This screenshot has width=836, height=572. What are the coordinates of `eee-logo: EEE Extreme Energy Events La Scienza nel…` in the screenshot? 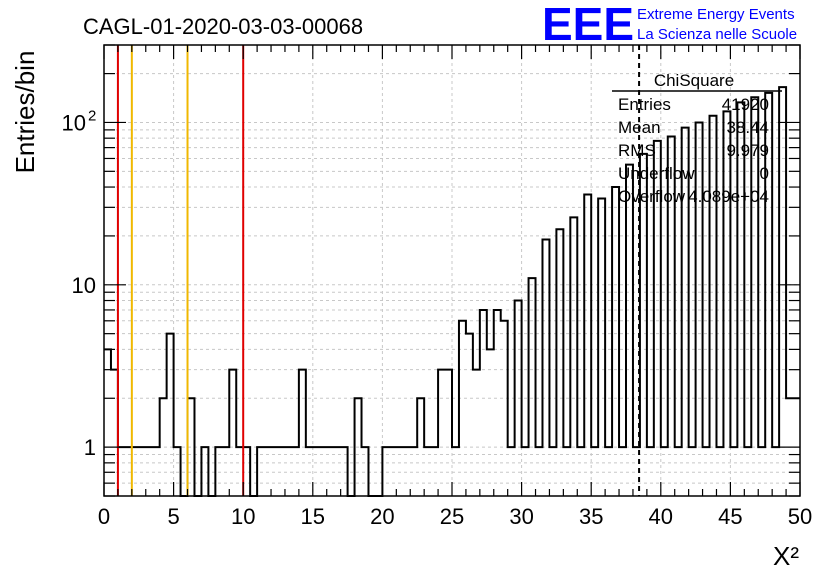 It's located at (669, 25).